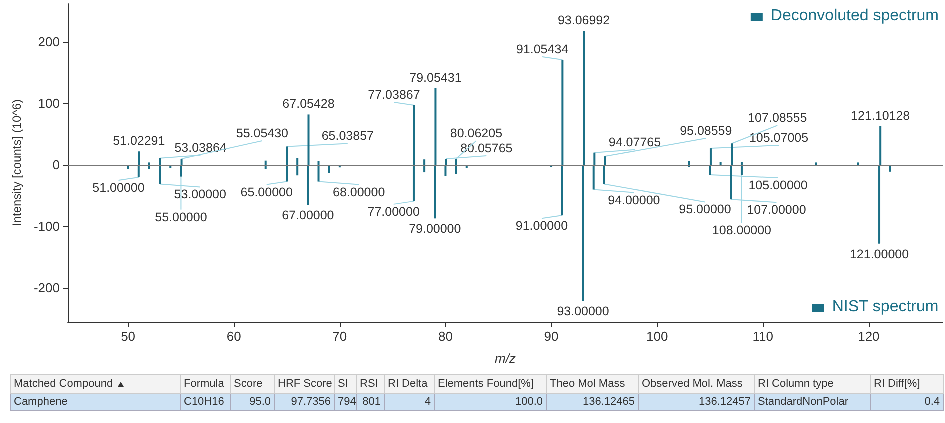 This screenshot has height=423, width=945. I want to click on y-tick-label: 0, so click(56, 165).